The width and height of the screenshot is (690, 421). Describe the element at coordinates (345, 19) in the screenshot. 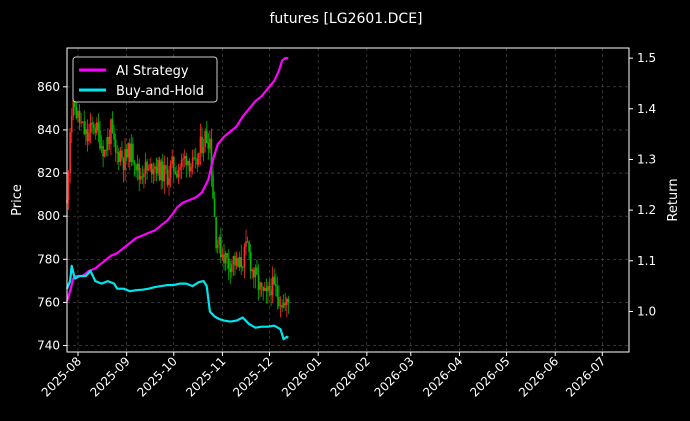

I see `chart-title: futures [LG2601.DCE]` at that location.